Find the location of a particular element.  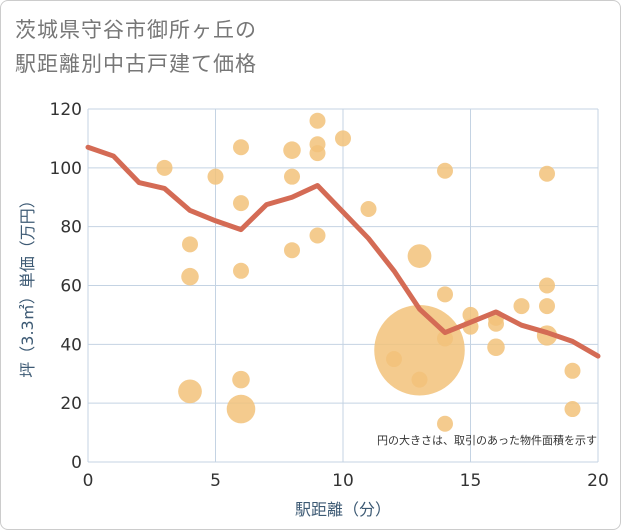

chart-title-line2: 駅距離別中古戸建て価格 is located at coordinates (136, 64).